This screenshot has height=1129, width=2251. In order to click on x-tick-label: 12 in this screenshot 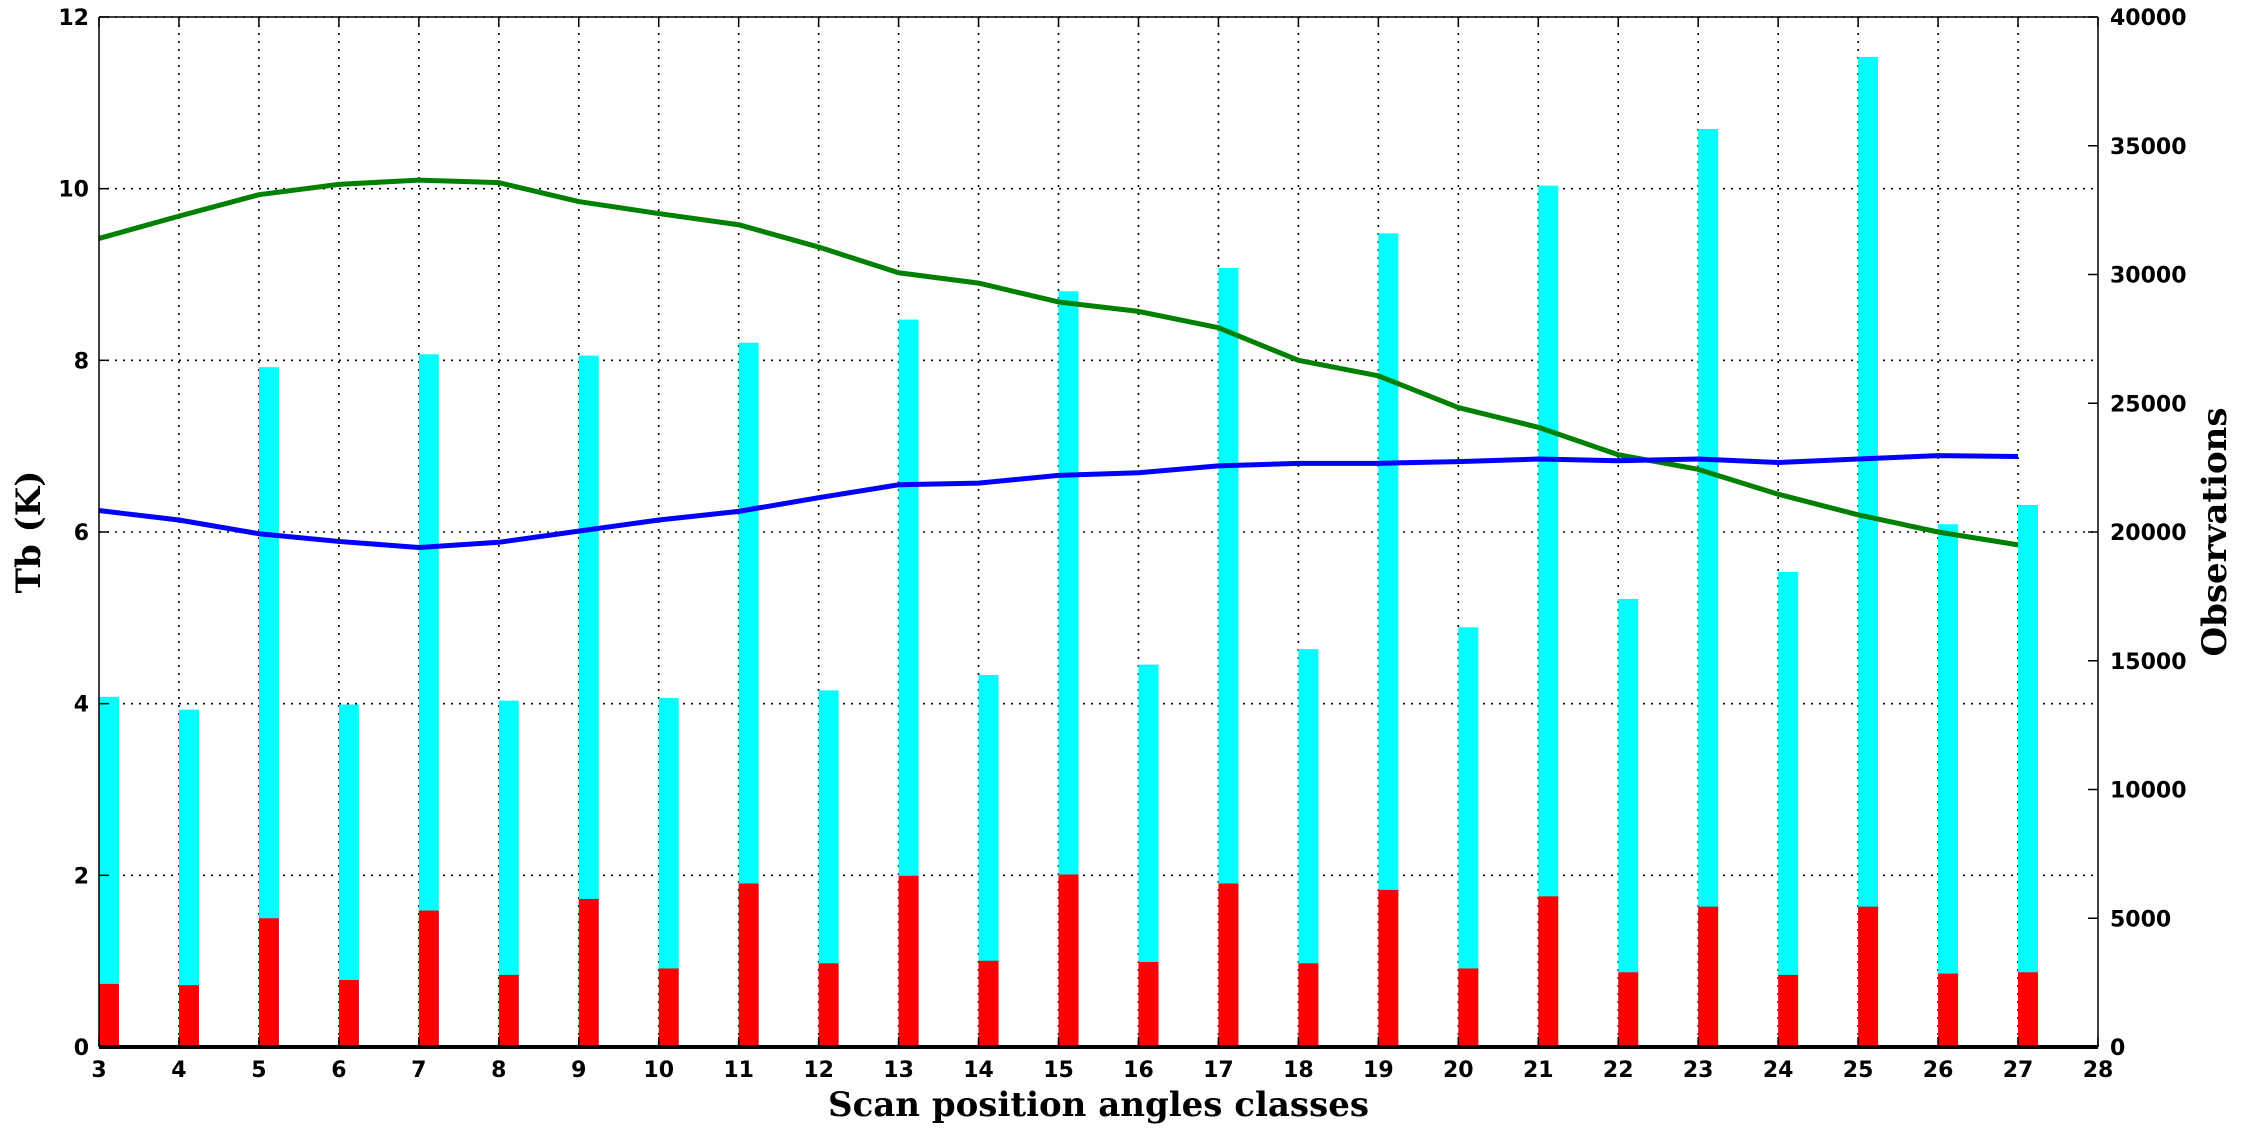, I will do `click(818, 1070)`.